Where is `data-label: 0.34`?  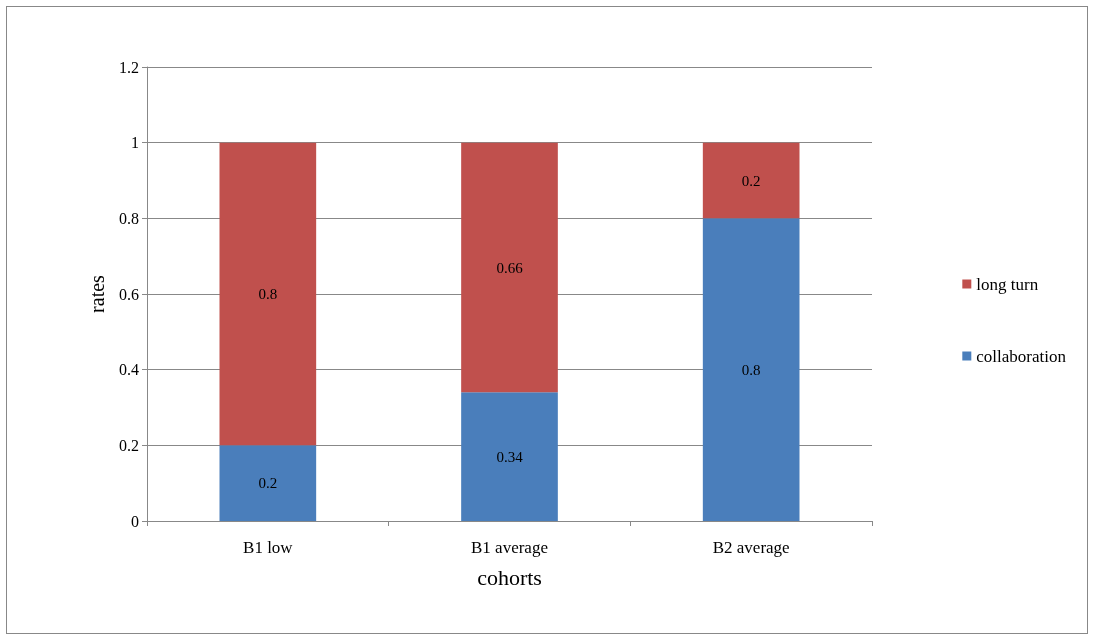
data-label: 0.34 is located at coordinates (510, 456).